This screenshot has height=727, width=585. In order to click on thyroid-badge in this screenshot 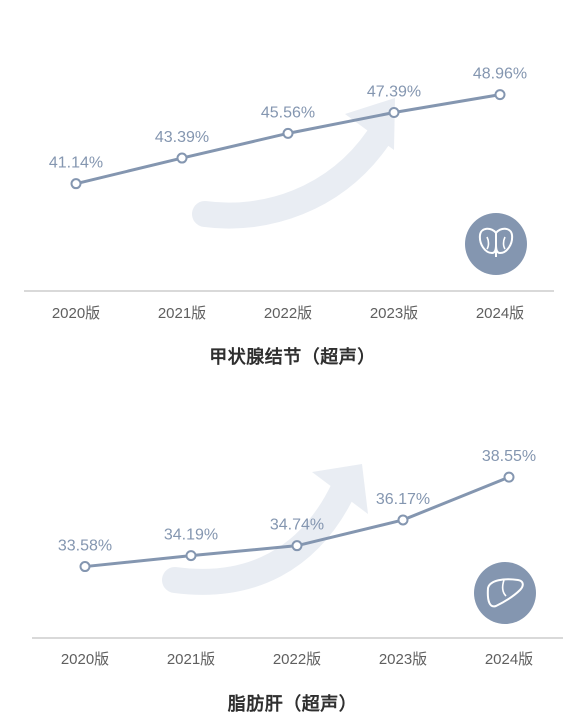, I will do `click(496, 244)`.